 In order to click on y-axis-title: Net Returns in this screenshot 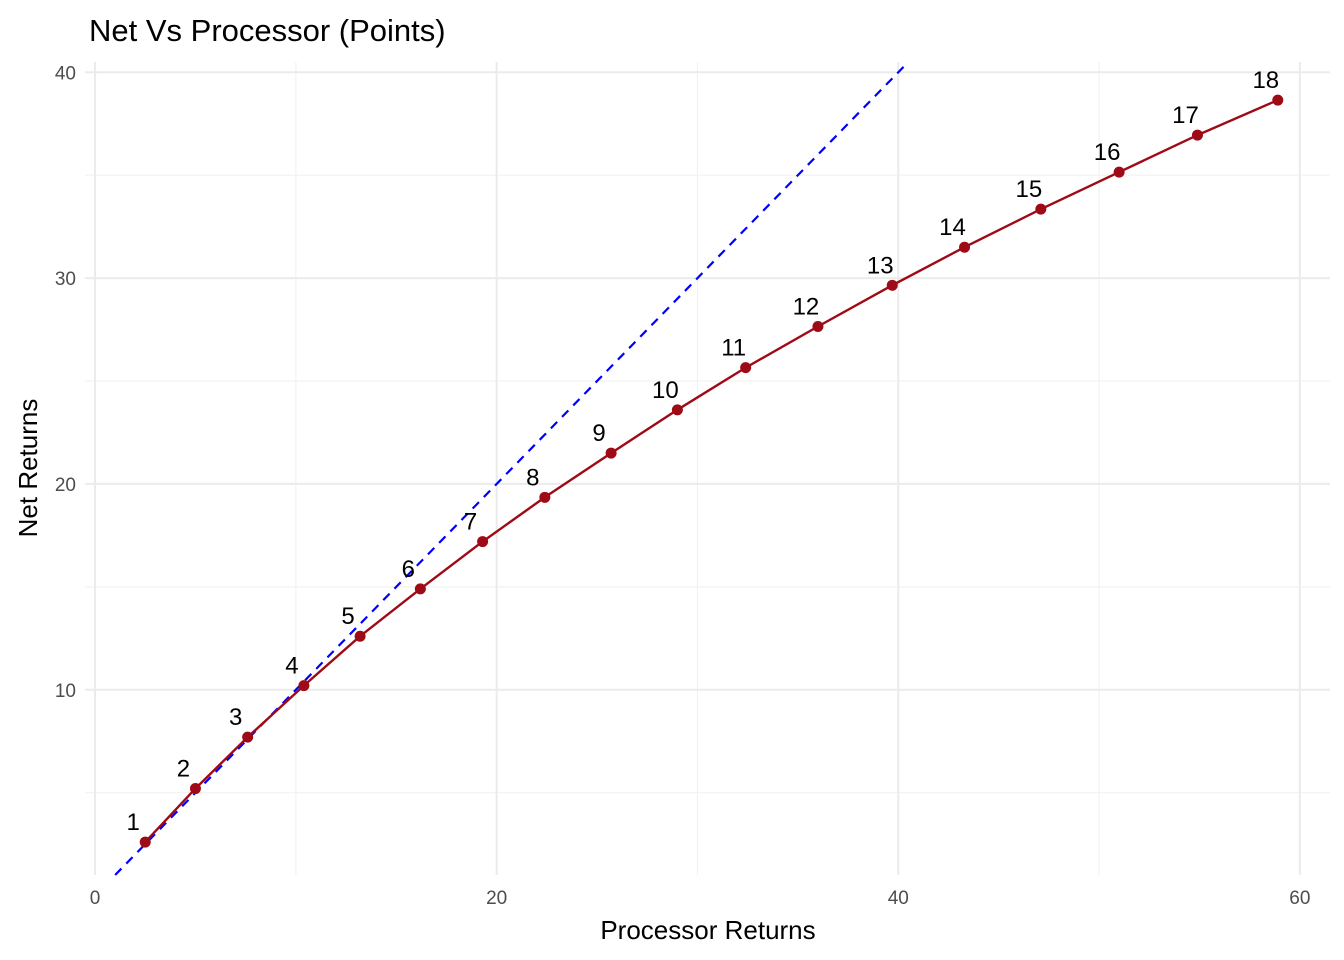, I will do `click(28, 468)`.